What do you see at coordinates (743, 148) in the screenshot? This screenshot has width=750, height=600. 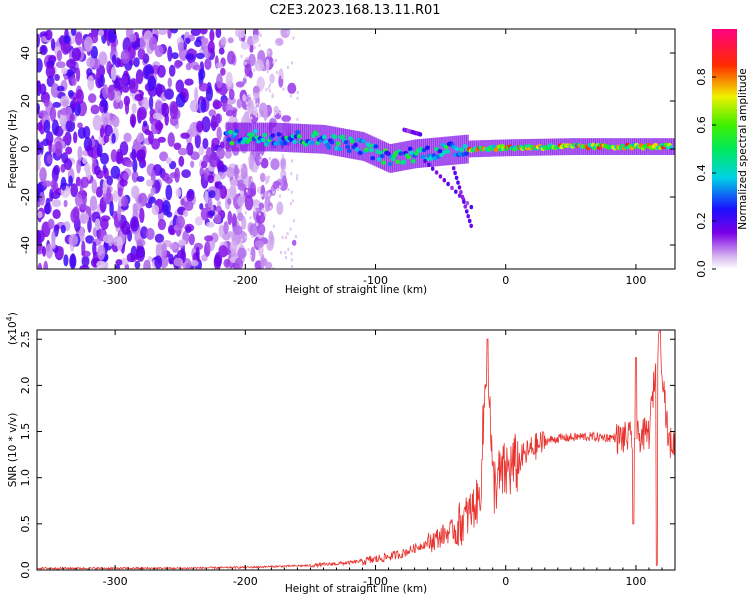 I see `colorbar-label: Normalized spectral amplitude` at bounding box center [743, 148].